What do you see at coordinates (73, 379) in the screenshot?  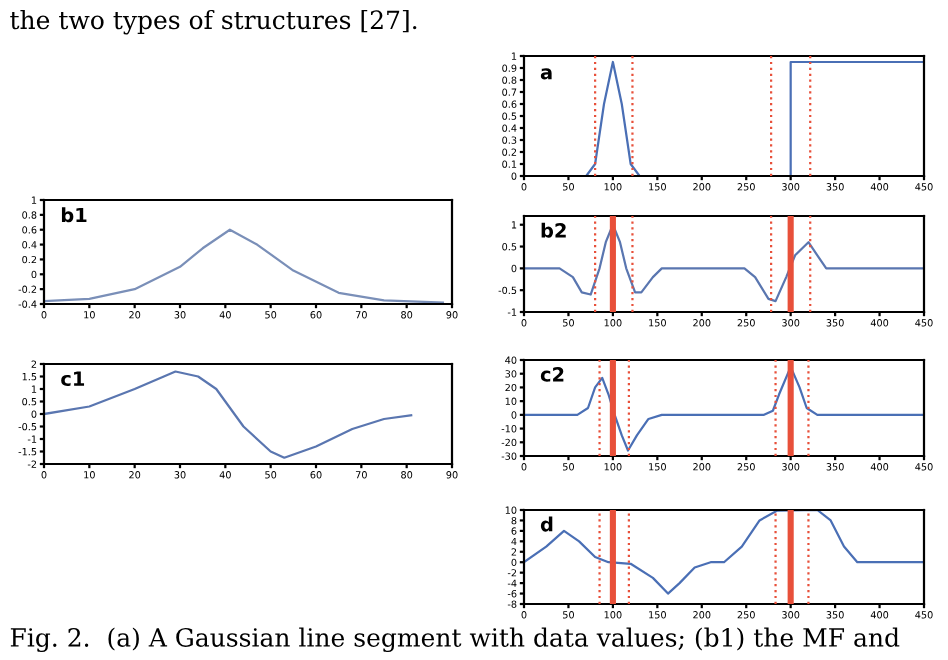 I see `chart-title: c1` at bounding box center [73, 379].